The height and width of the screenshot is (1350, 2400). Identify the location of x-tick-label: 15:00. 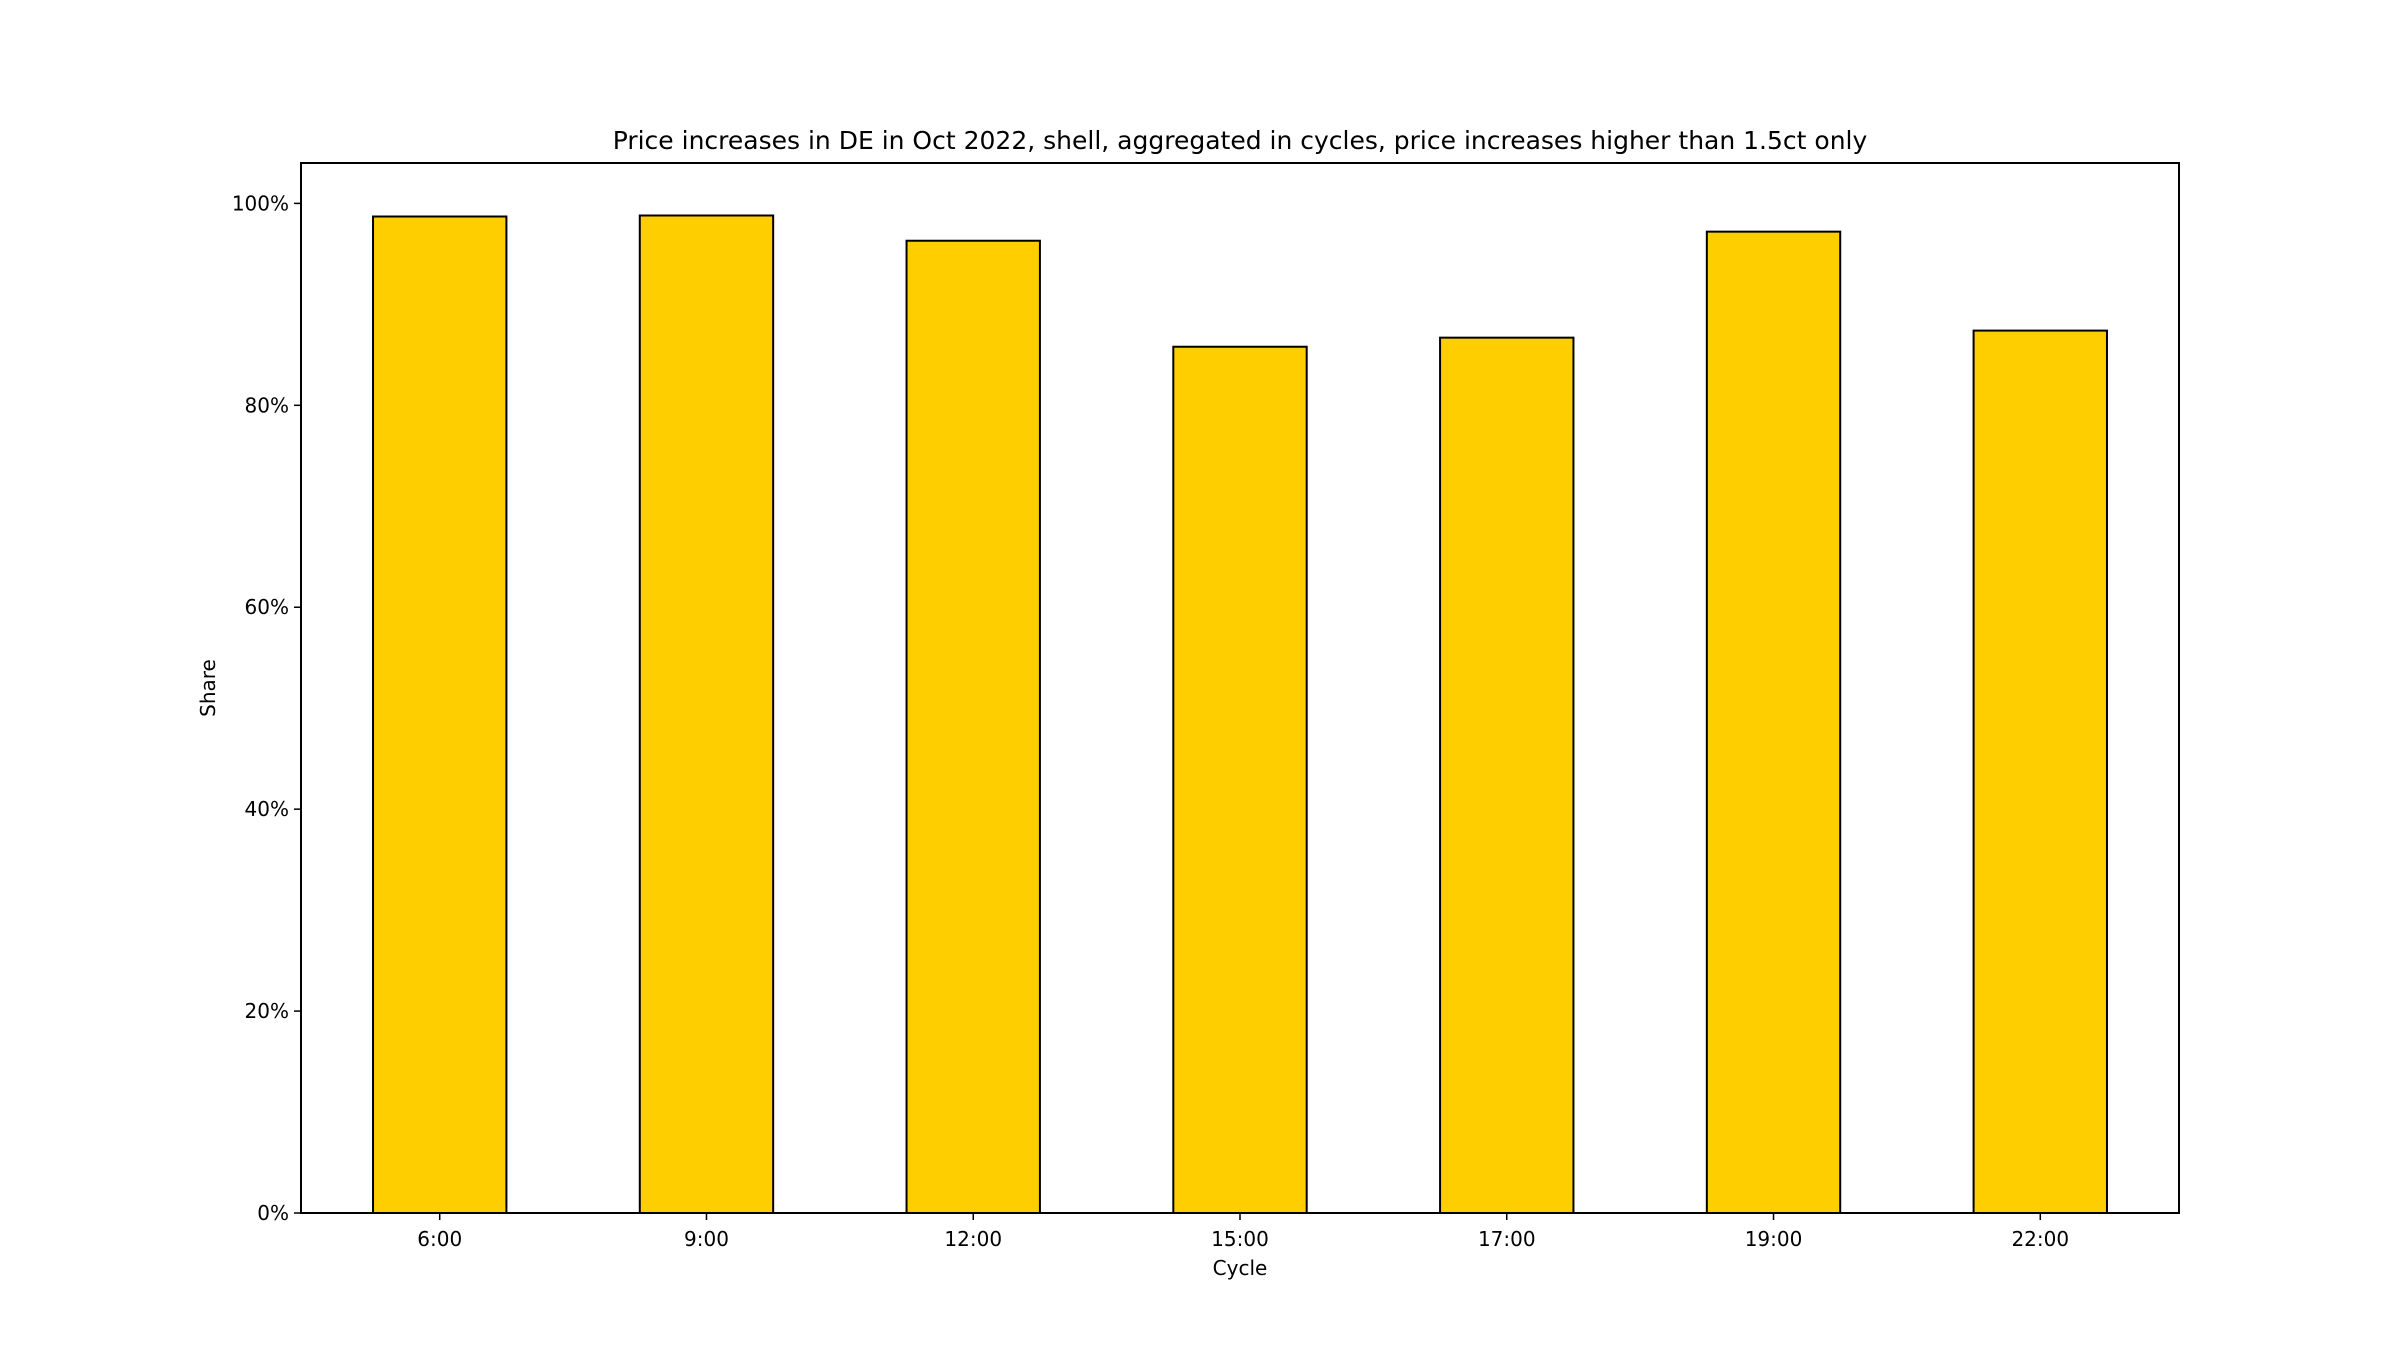
(1240, 1239).